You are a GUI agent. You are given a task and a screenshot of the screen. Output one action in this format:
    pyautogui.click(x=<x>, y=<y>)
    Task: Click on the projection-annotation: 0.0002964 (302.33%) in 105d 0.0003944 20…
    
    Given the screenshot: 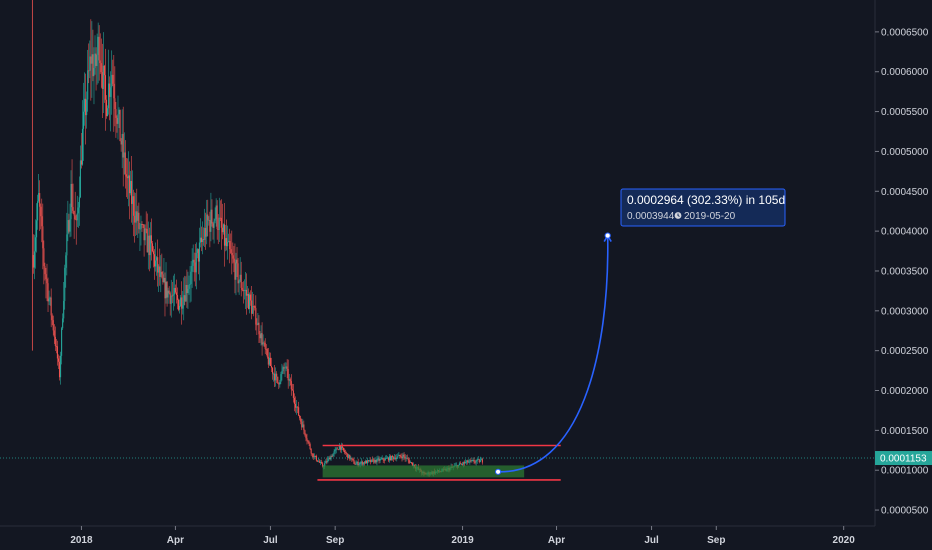 What is the action you would take?
    pyautogui.click(x=703, y=207)
    